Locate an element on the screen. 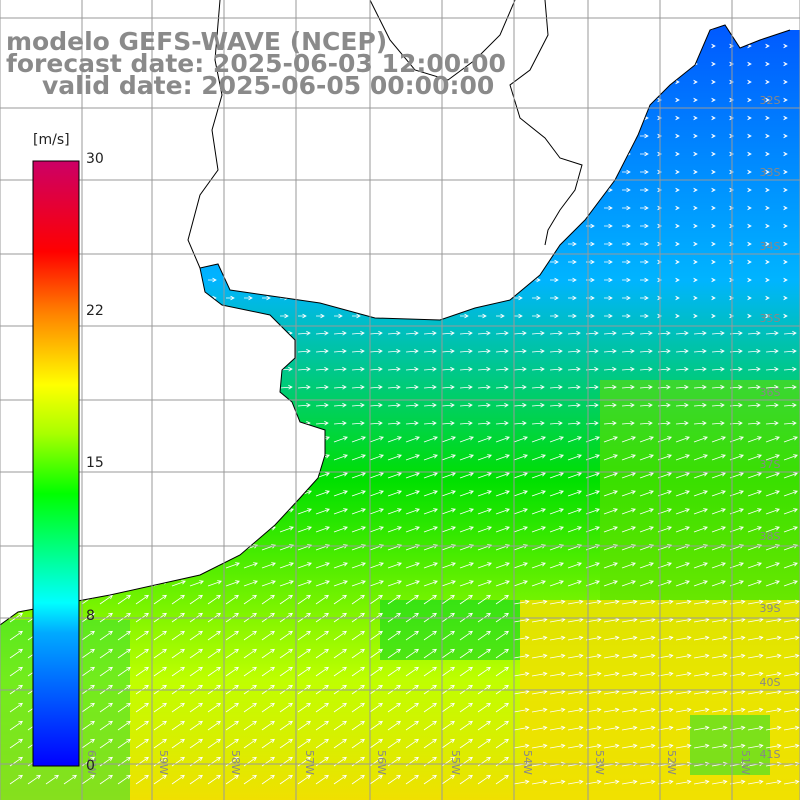  colorbar-unit: [m/s] is located at coordinates (51, 140).